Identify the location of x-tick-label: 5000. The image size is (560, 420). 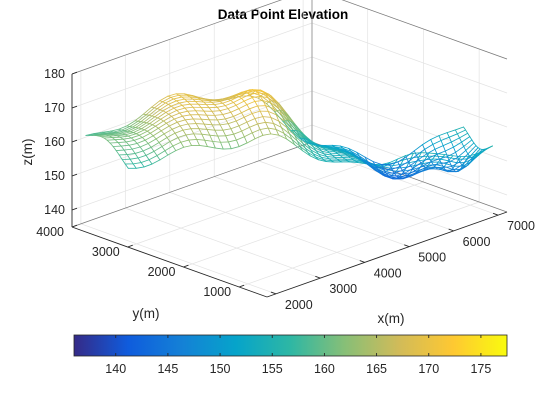
(432, 258).